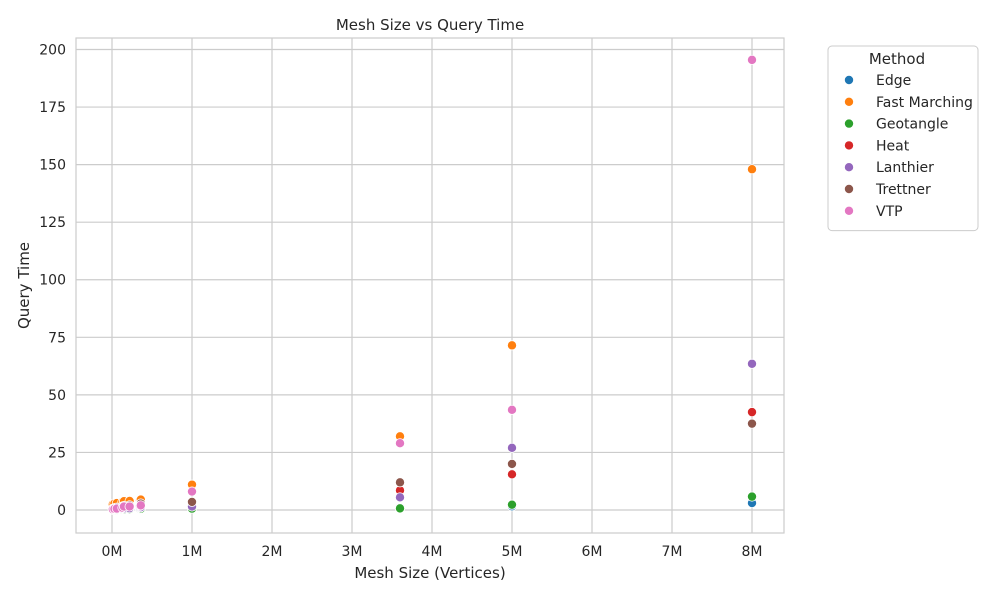  What do you see at coordinates (57, 396) in the screenshot?
I see `y-tick-label: 50` at bounding box center [57, 396].